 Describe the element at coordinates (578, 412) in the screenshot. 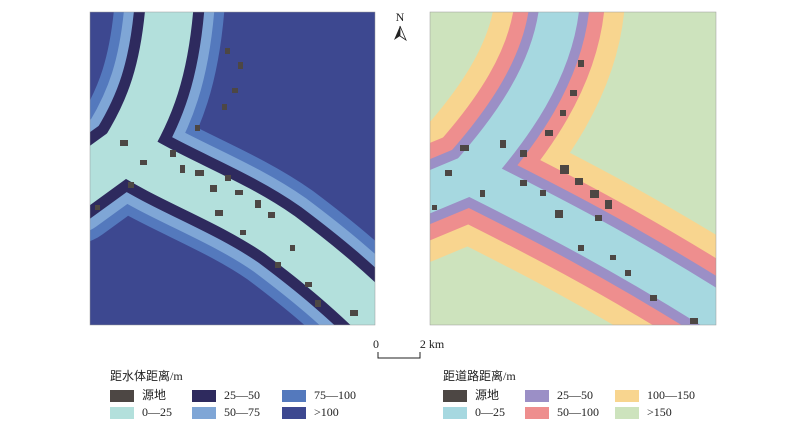

I see `legend-label: 50—100` at that location.